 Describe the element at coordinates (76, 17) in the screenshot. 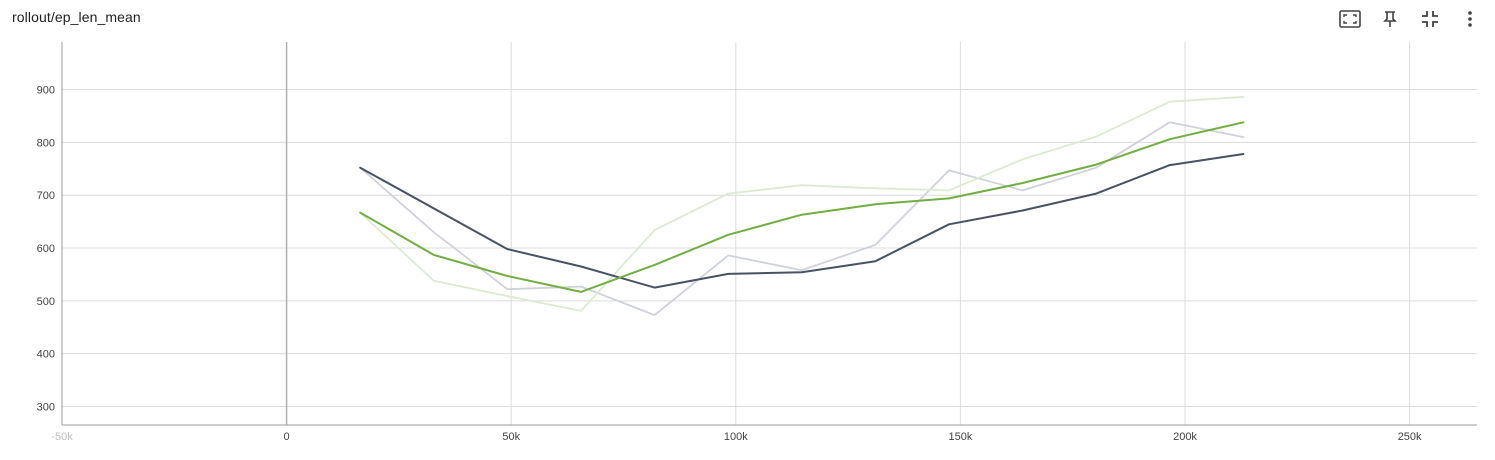

I see `chart-title: rollout/ep_len_mean` at that location.